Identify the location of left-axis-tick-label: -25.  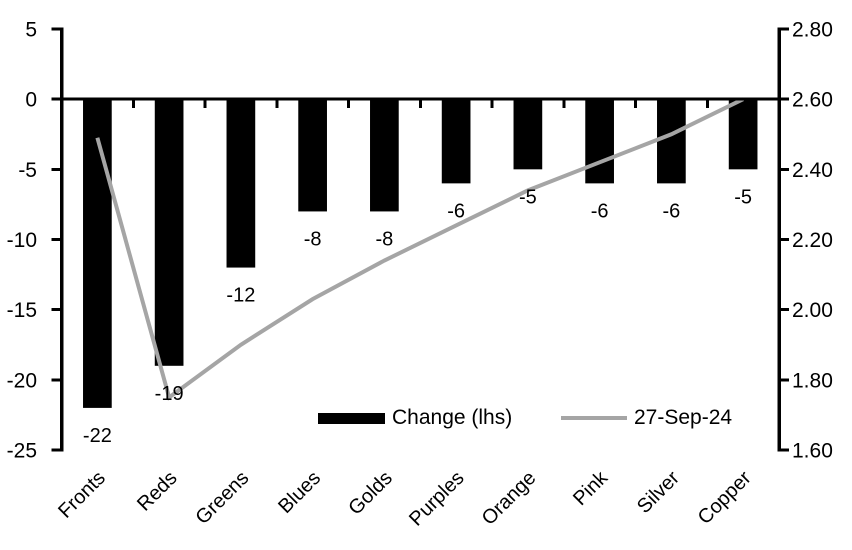
(22, 451).